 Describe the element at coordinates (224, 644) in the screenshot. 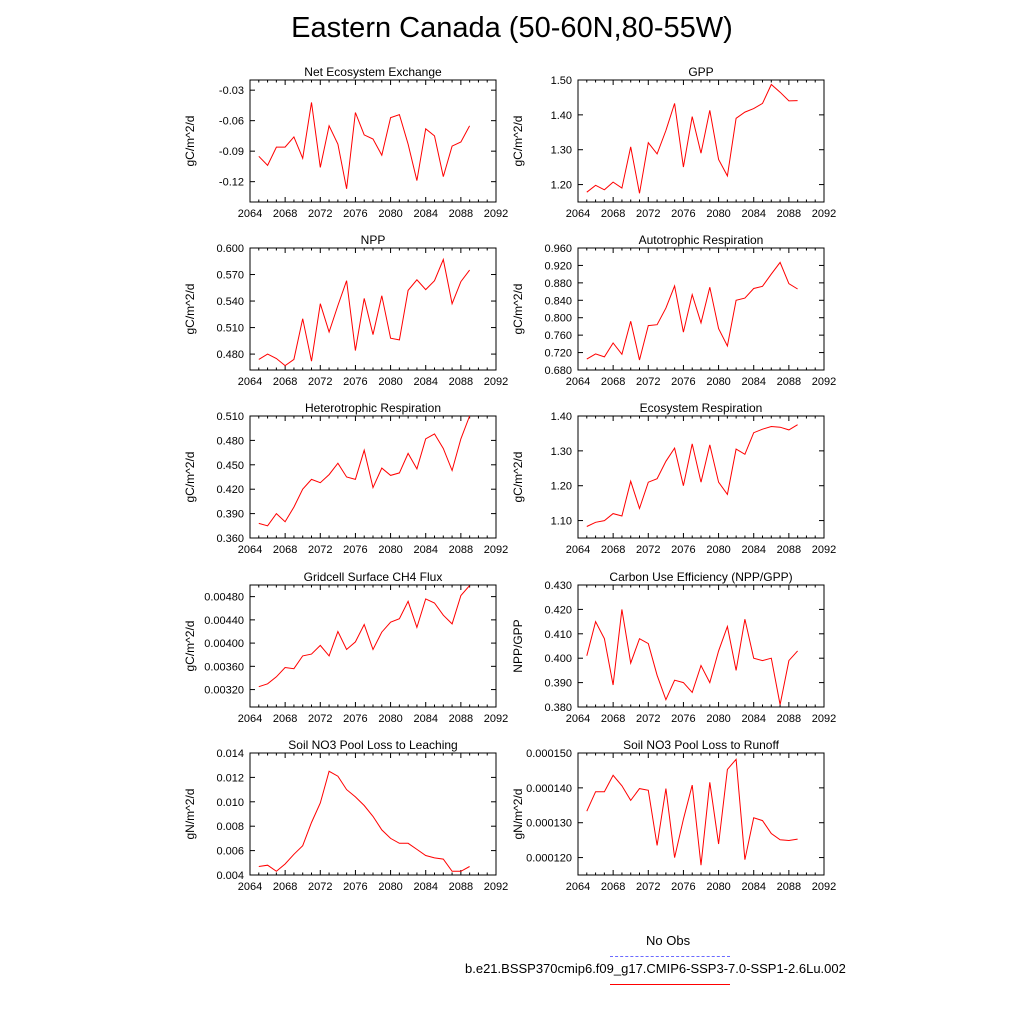

I see `y-tick-label: 0.00400` at that location.